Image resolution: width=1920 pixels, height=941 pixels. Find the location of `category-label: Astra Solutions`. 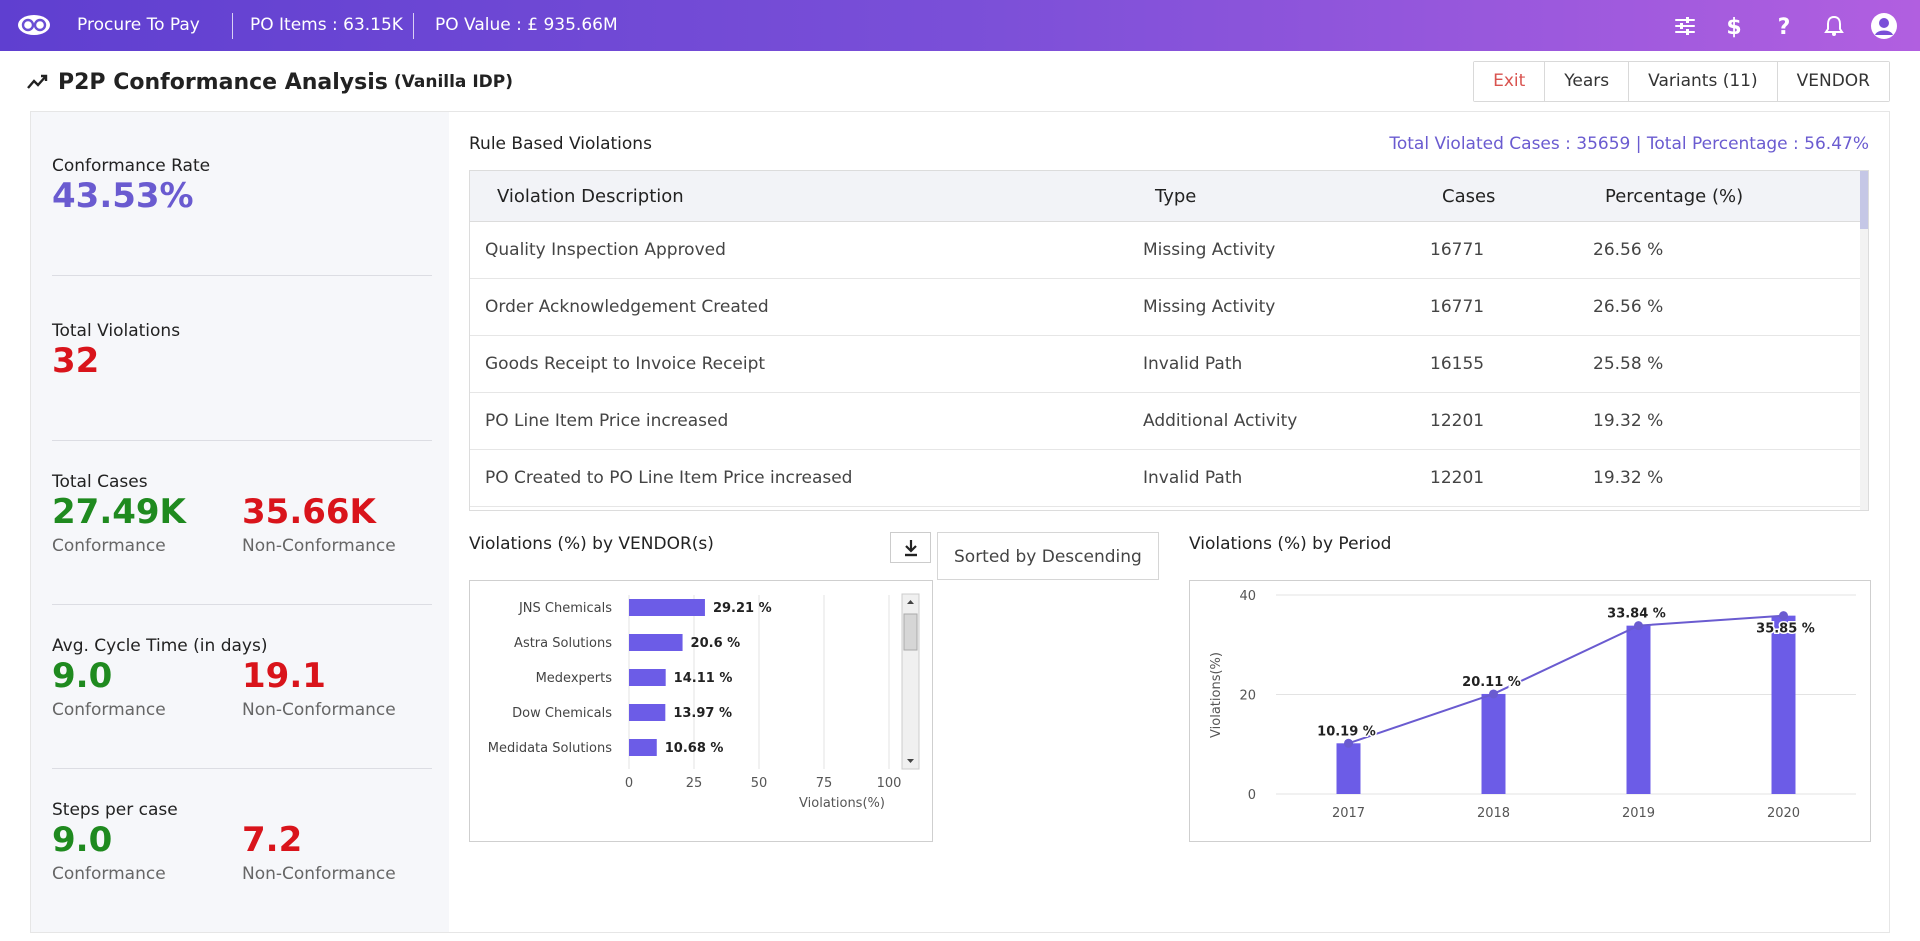

category-label: Astra Solutions is located at coordinates (563, 643).